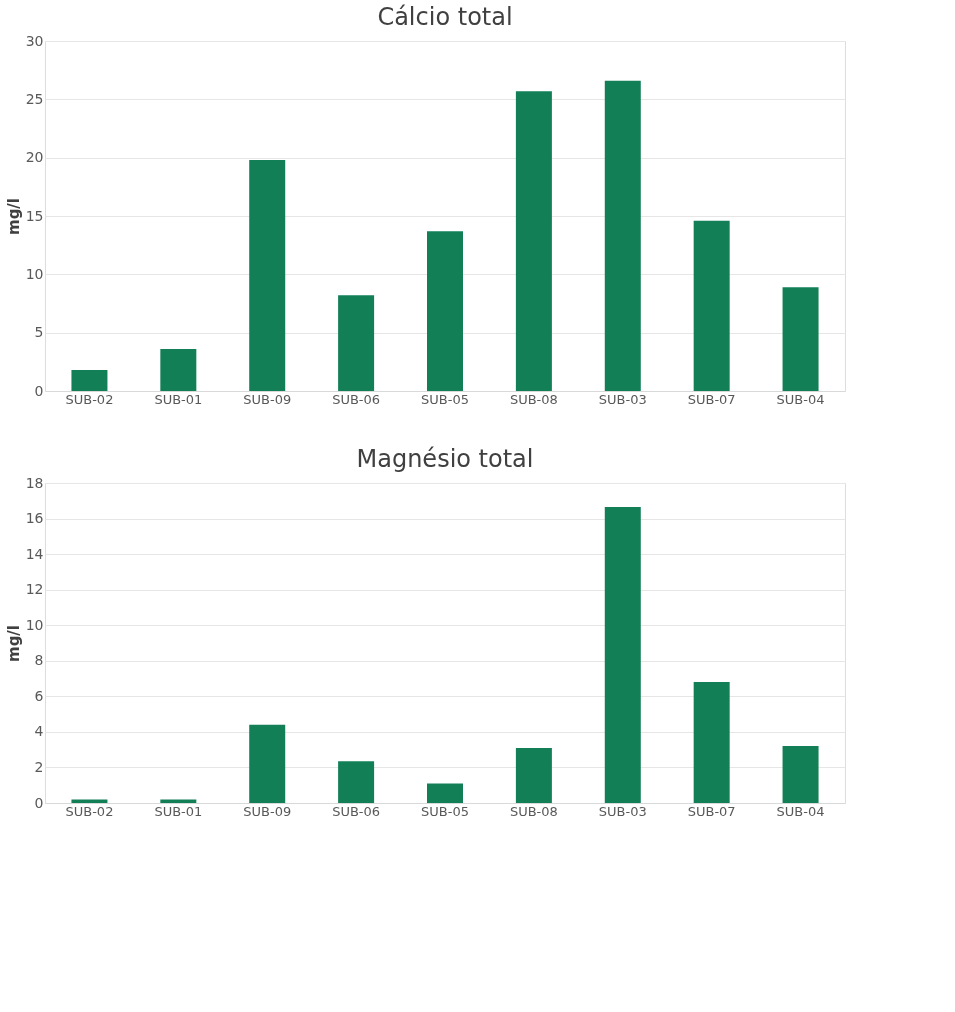  I want to click on chart-title: Cálcio total, so click(445, 17).